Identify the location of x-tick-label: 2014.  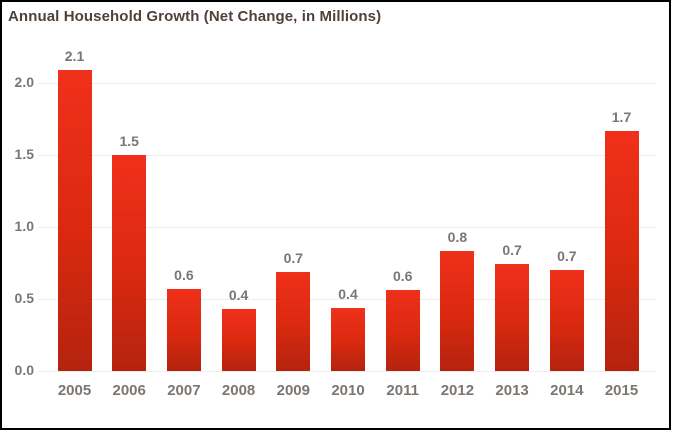
(567, 390).